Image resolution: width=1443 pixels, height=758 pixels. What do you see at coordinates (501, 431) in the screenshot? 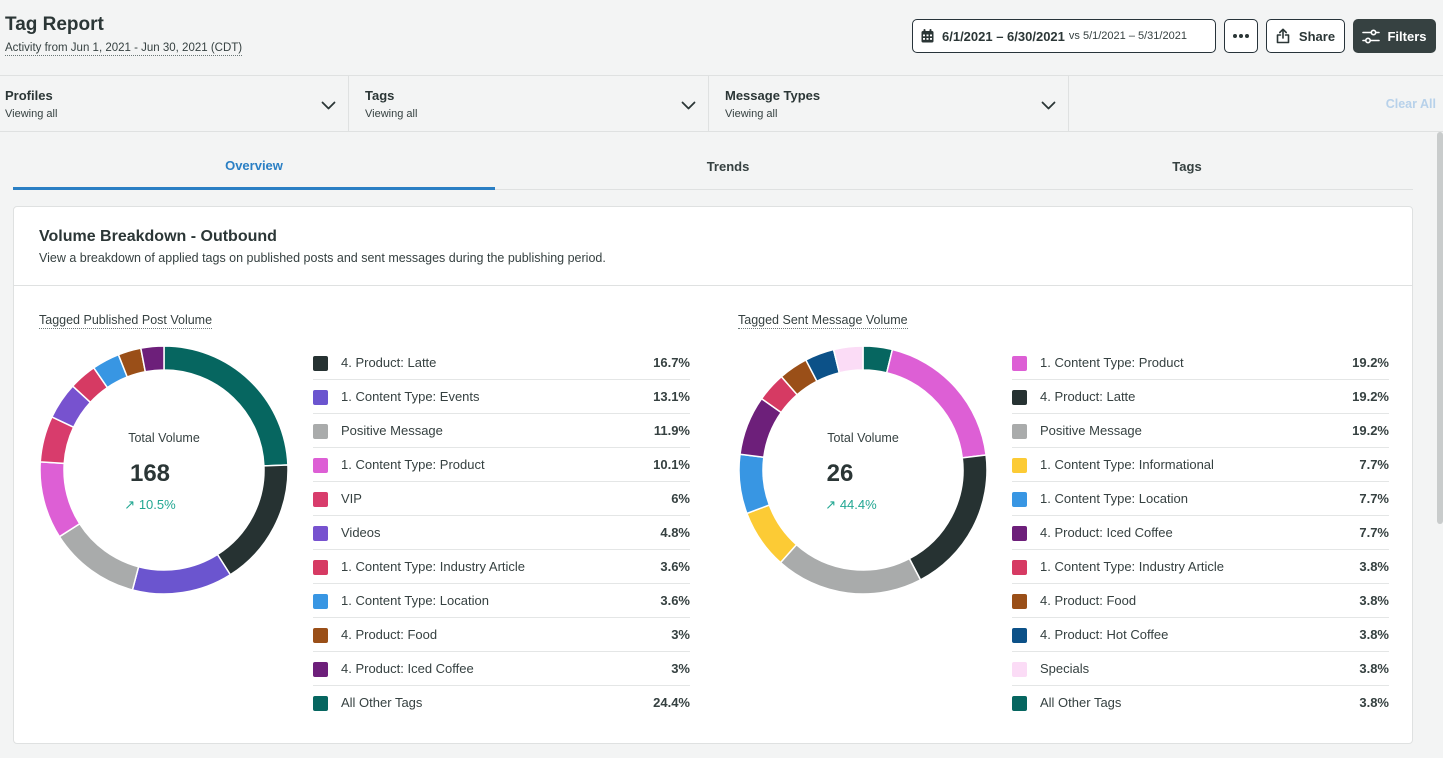
I see `legend-item: Positive Message 11.9%` at bounding box center [501, 431].